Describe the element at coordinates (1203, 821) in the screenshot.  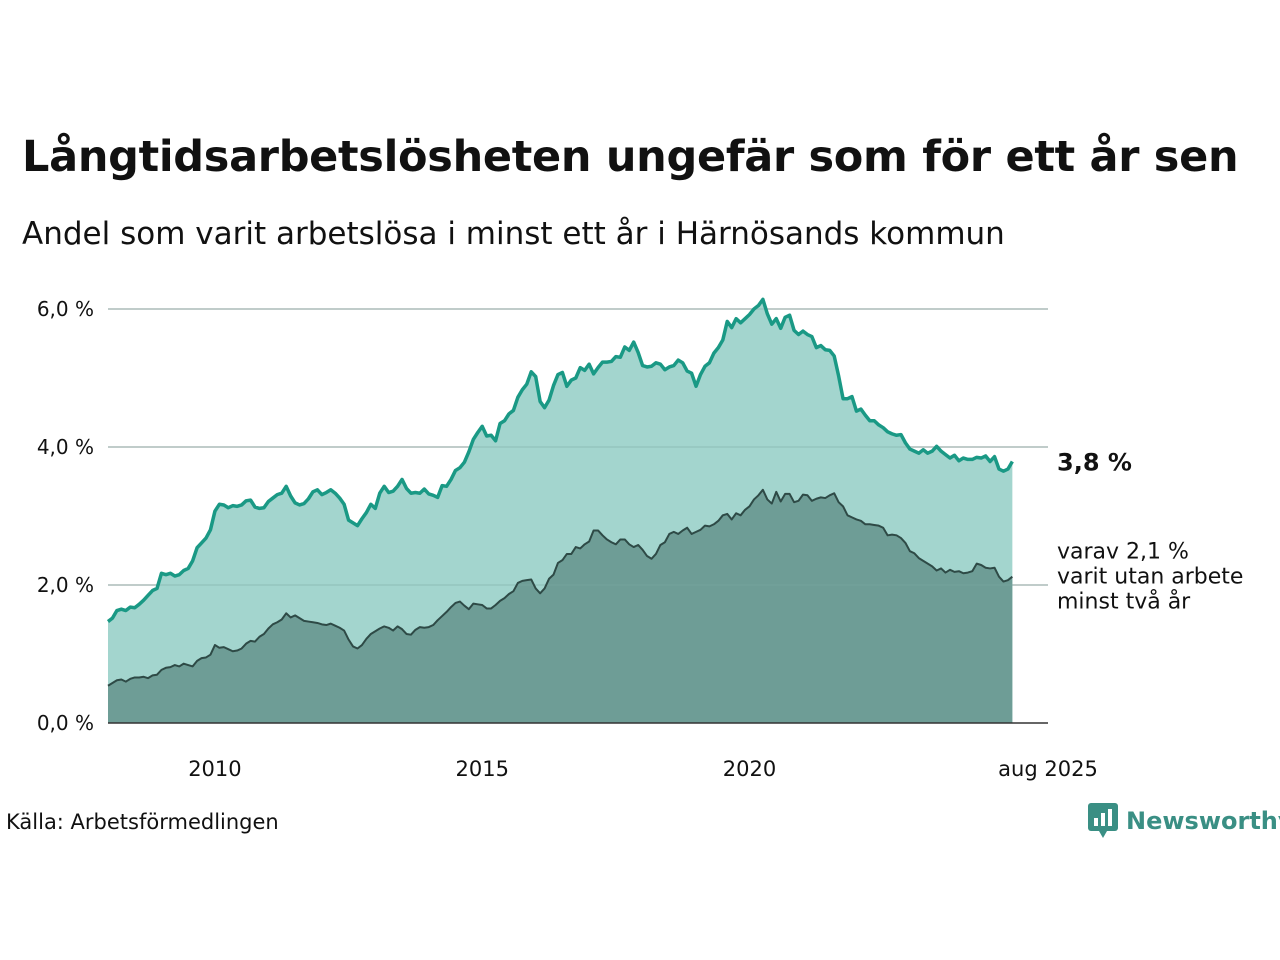
I see `newsworthy-logo-text: Newsworthy` at that location.